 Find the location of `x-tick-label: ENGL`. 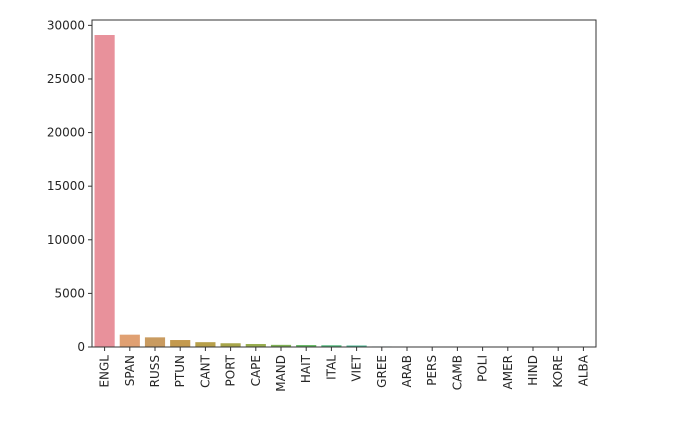

x-tick-label: ENGL is located at coordinates (105, 371).